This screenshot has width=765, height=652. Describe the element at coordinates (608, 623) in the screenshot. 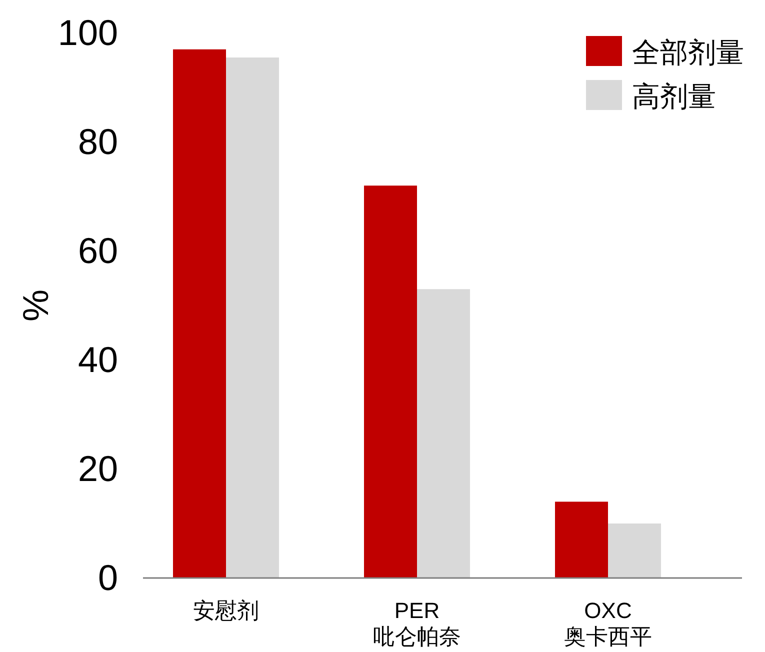

I see `x-tick-label: OXC 奥卡西平` at that location.